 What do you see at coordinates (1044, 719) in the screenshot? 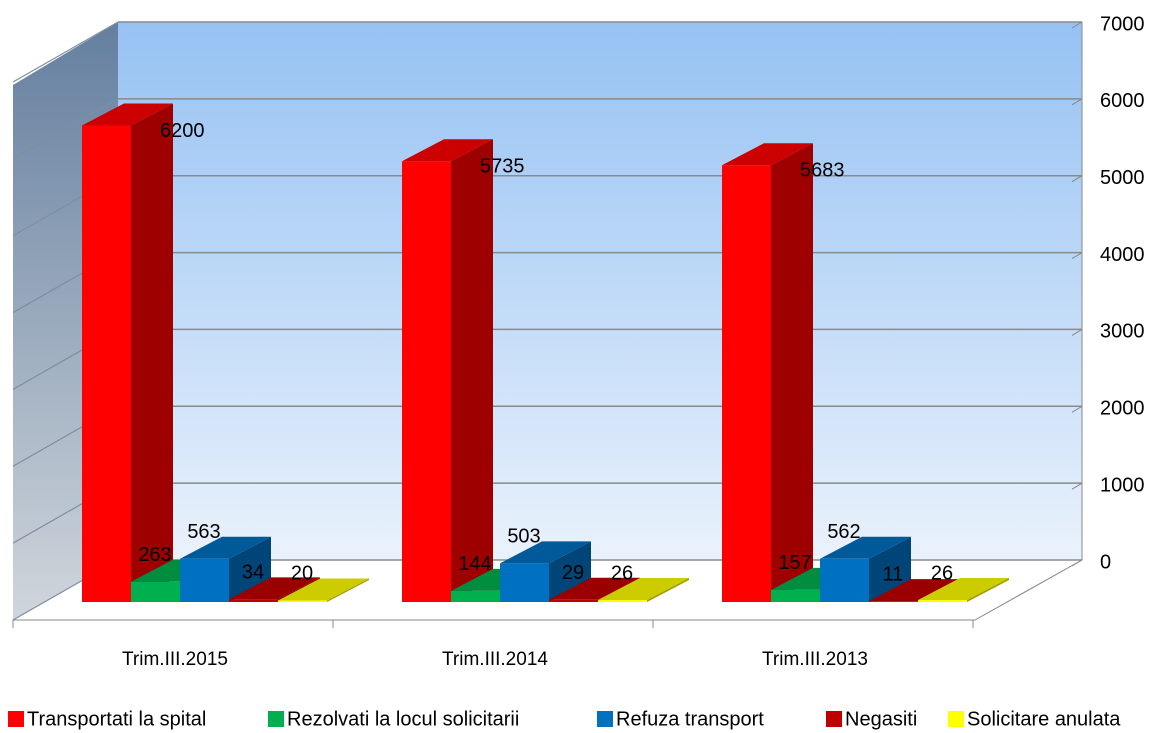
I see `legend-label: Solicitare anulata` at bounding box center [1044, 719].